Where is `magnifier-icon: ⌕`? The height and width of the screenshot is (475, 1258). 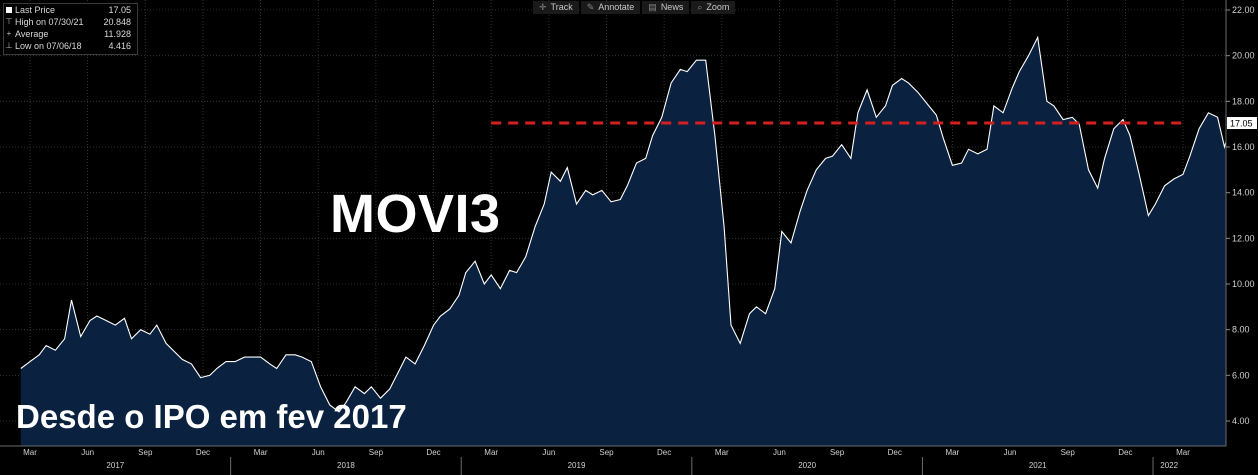
magnifier-icon: ⌕ is located at coordinates (700, 7).